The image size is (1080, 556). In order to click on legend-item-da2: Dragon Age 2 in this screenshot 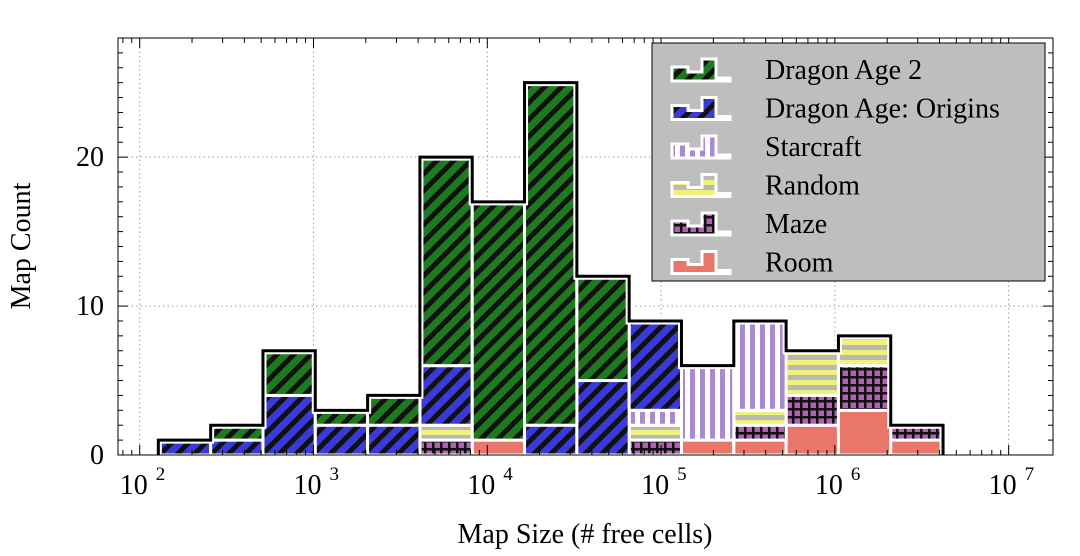, I will do `click(796, 70)`.